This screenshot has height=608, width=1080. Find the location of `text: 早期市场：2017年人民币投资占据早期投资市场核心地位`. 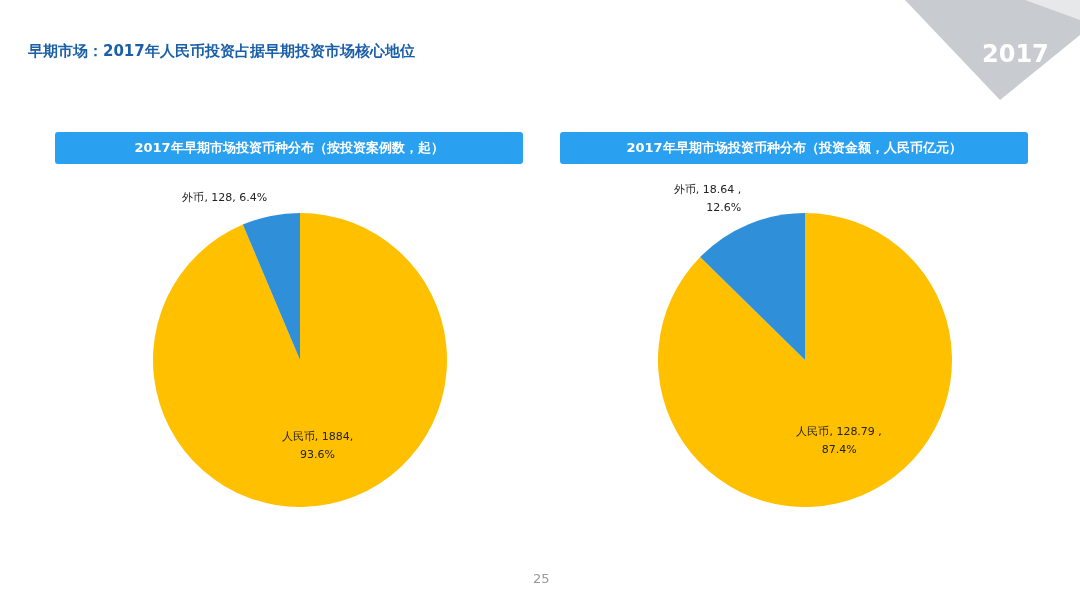

text: 早期市场：2017年人民币投资占据早期投资市场核心地位 is located at coordinates (221, 51).